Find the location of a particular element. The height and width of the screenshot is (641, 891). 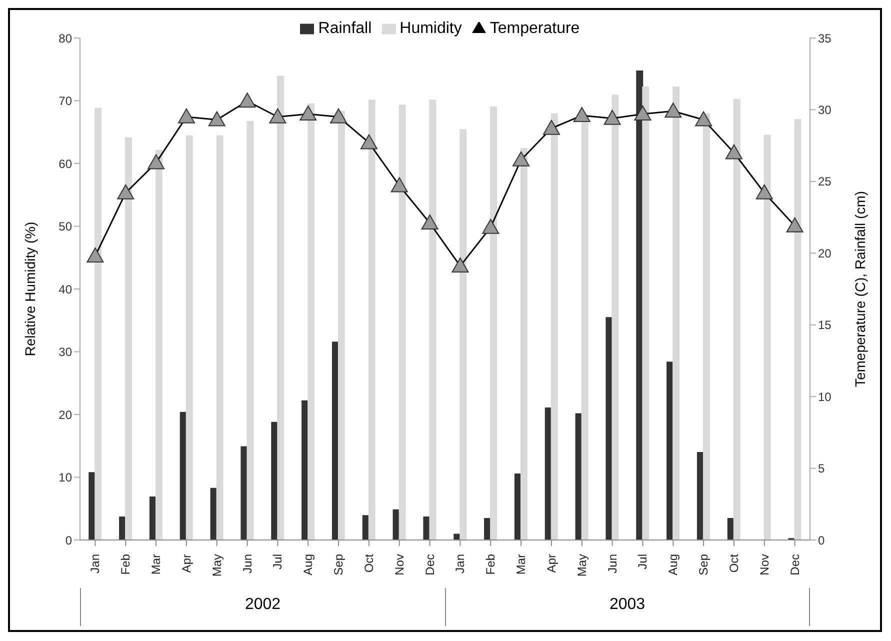

y2-tick-label: 30 is located at coordinates (825, 109).